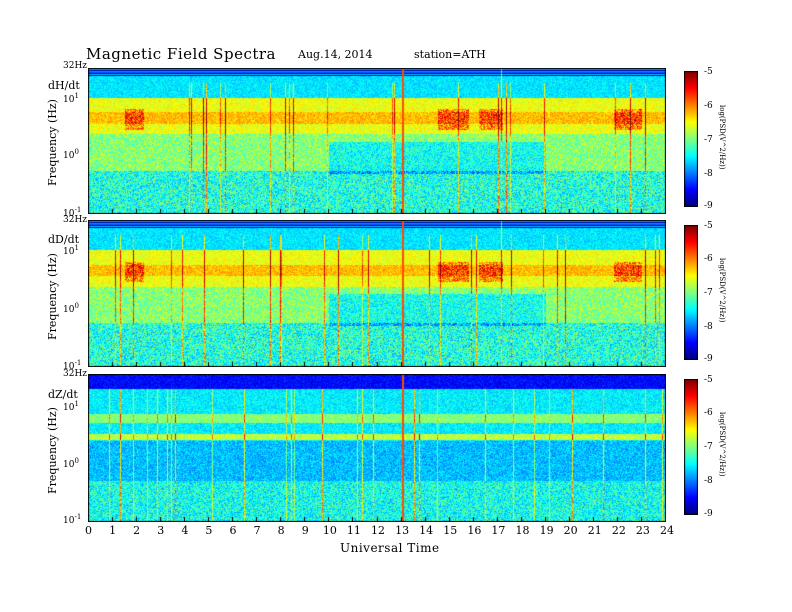 The image size is (792, 612). Describe the element at coordinates (667, 530) in the screenshot. I see `x-tick-label: 24` at that location.